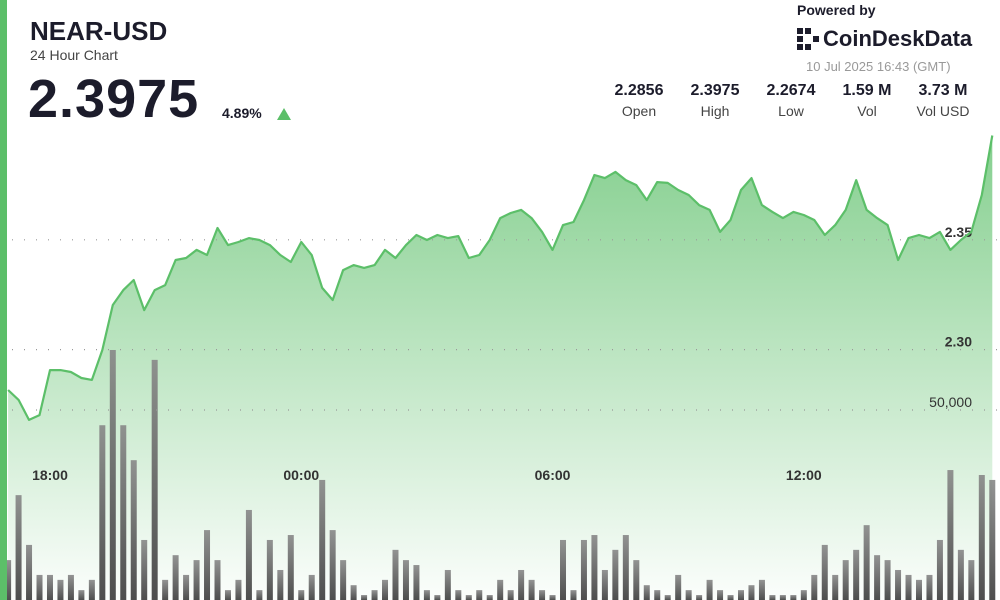 The image size is (1000, 600). Describe the element at coordinates (943, 100) in the screenshot. I see `stat: 3.73 M Vol USD` at that location.